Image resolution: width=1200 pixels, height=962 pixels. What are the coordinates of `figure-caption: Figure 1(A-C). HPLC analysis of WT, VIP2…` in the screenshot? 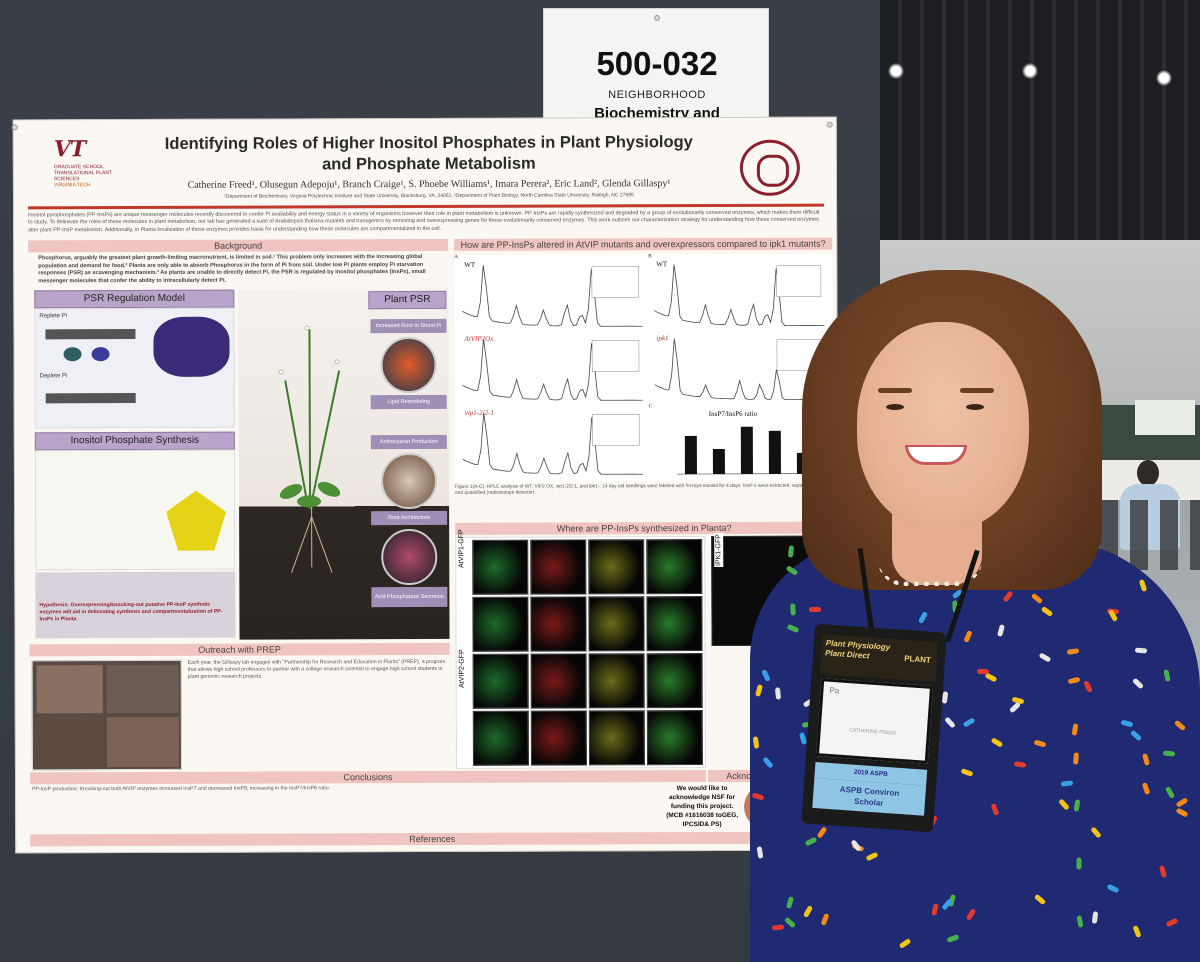 It's located at (643, 489).